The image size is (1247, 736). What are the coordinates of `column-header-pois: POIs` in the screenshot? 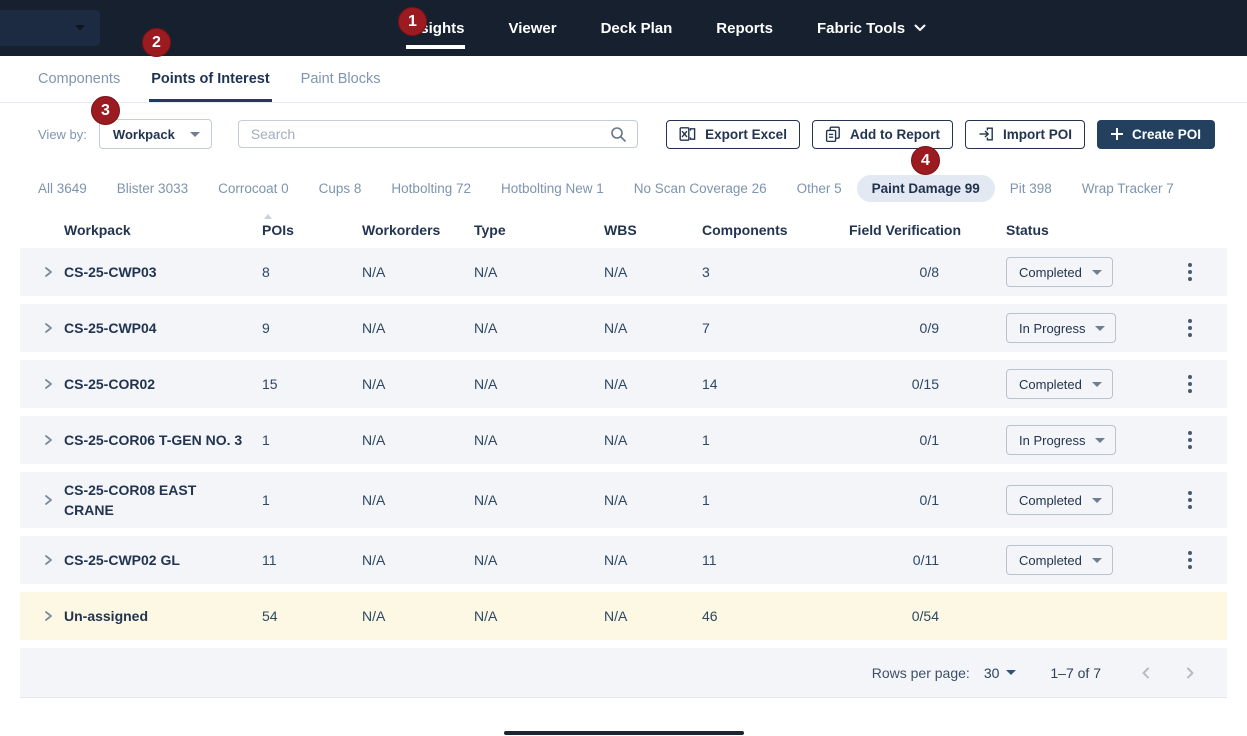 It's located at (278, 229).